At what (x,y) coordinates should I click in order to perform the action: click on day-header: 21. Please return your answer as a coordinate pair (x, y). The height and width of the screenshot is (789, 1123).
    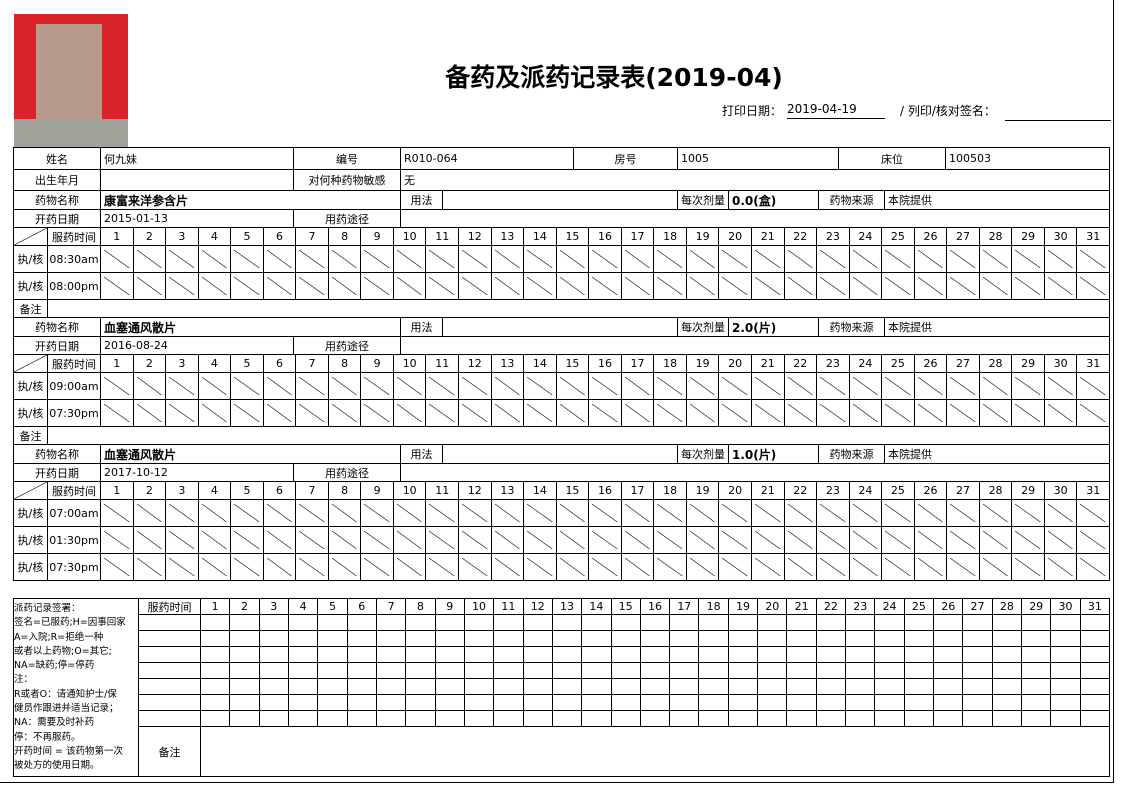
    Looking at the image, I should click on (767, 490).